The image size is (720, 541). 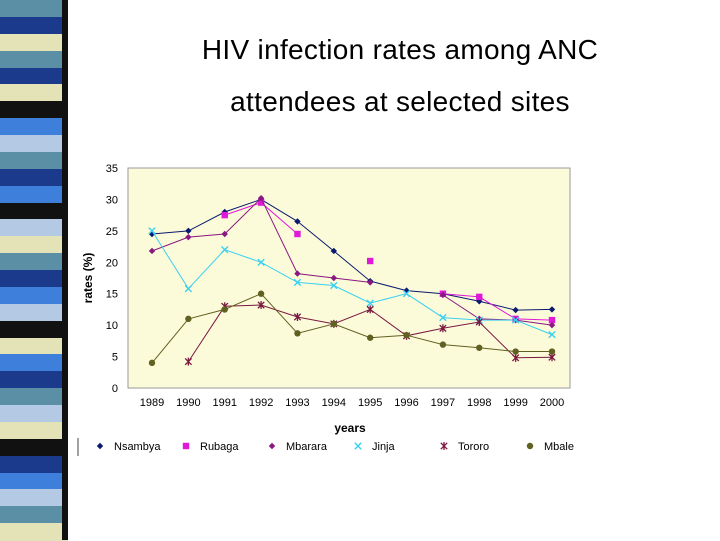 What do you see at coordinates (307, 447) in the screenshot?
I see `legend-label-mbarara: Mbarara` at bounding box center [307, 447].